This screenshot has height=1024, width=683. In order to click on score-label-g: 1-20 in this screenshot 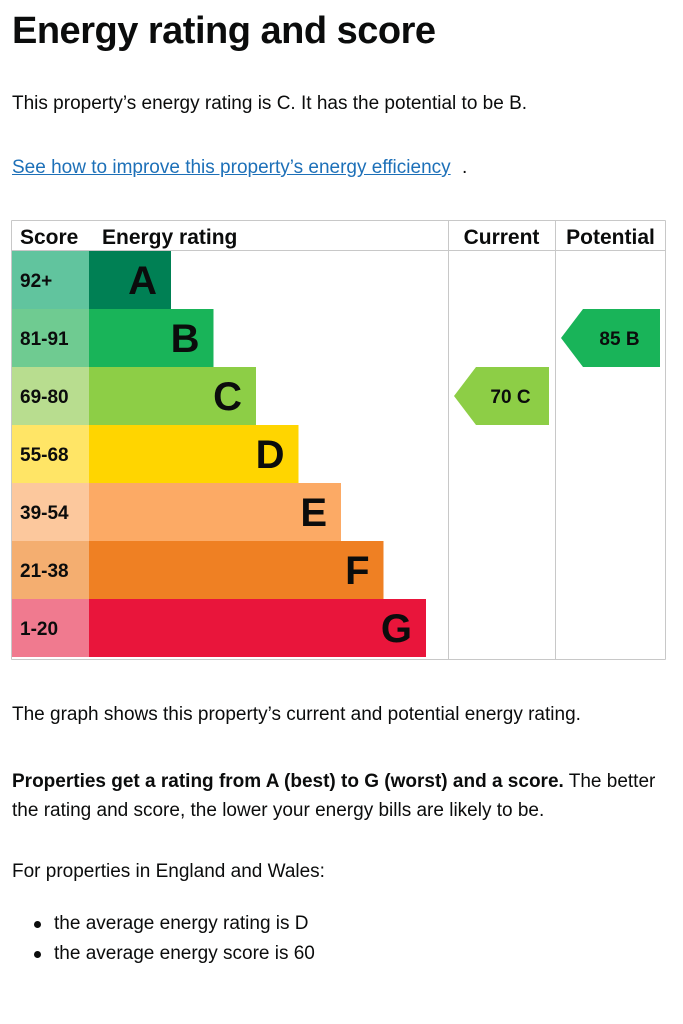, I will do `click(39, 629)`.